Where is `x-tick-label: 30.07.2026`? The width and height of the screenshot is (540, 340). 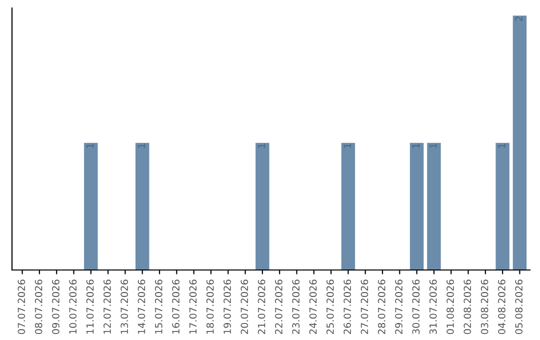 x-tick-label: 30.07.2026 is located at coordinates (416, 307).